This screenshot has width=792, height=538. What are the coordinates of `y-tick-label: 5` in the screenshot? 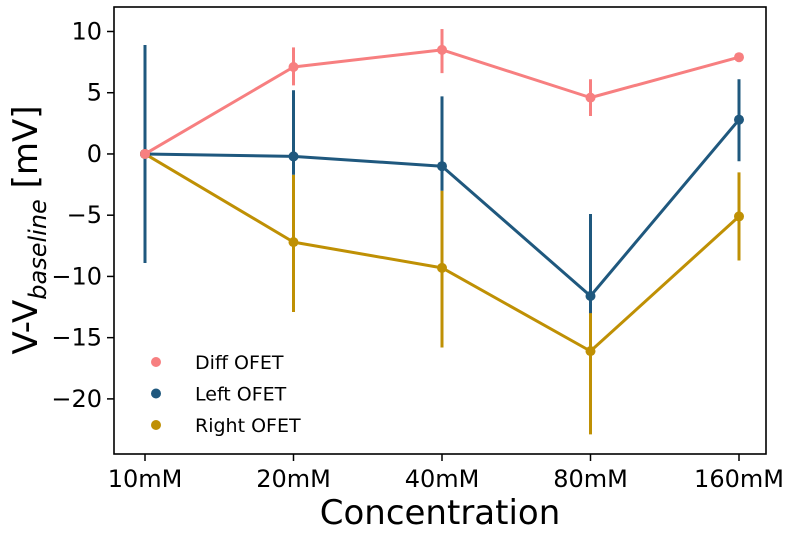 It's located at (94, 93).